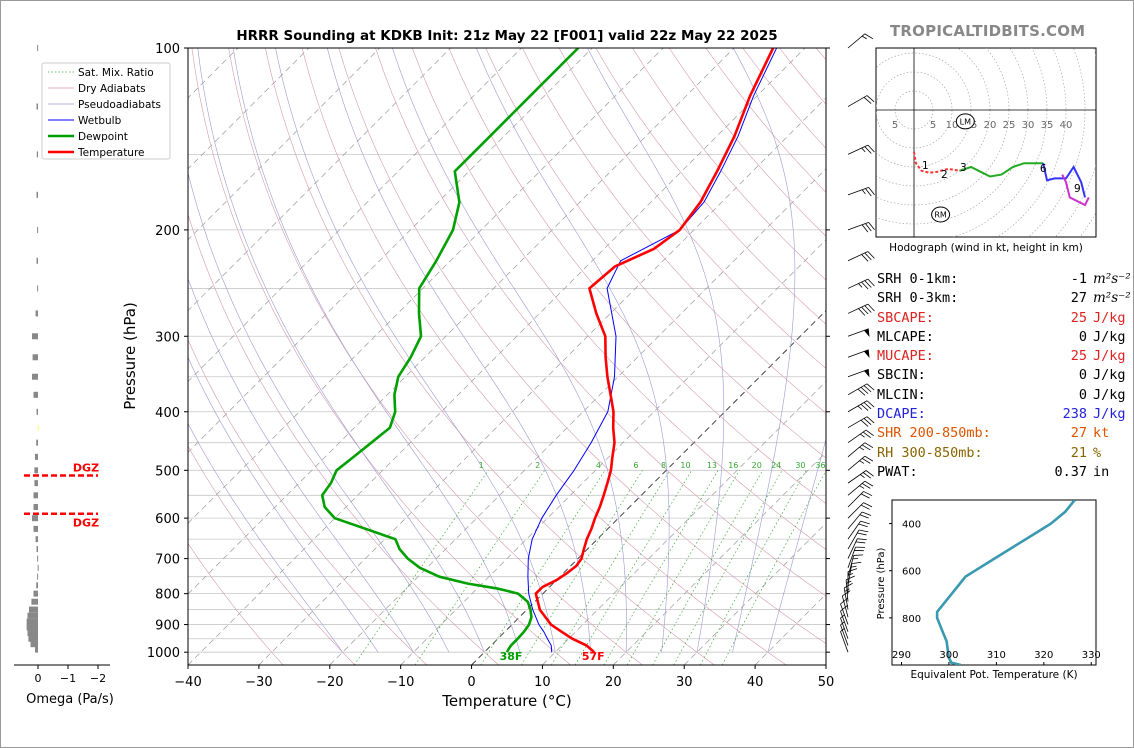 The width and height of the screenshot is (1134, 748). I want to click on param-label: MLCIN:, so click(901, 394).